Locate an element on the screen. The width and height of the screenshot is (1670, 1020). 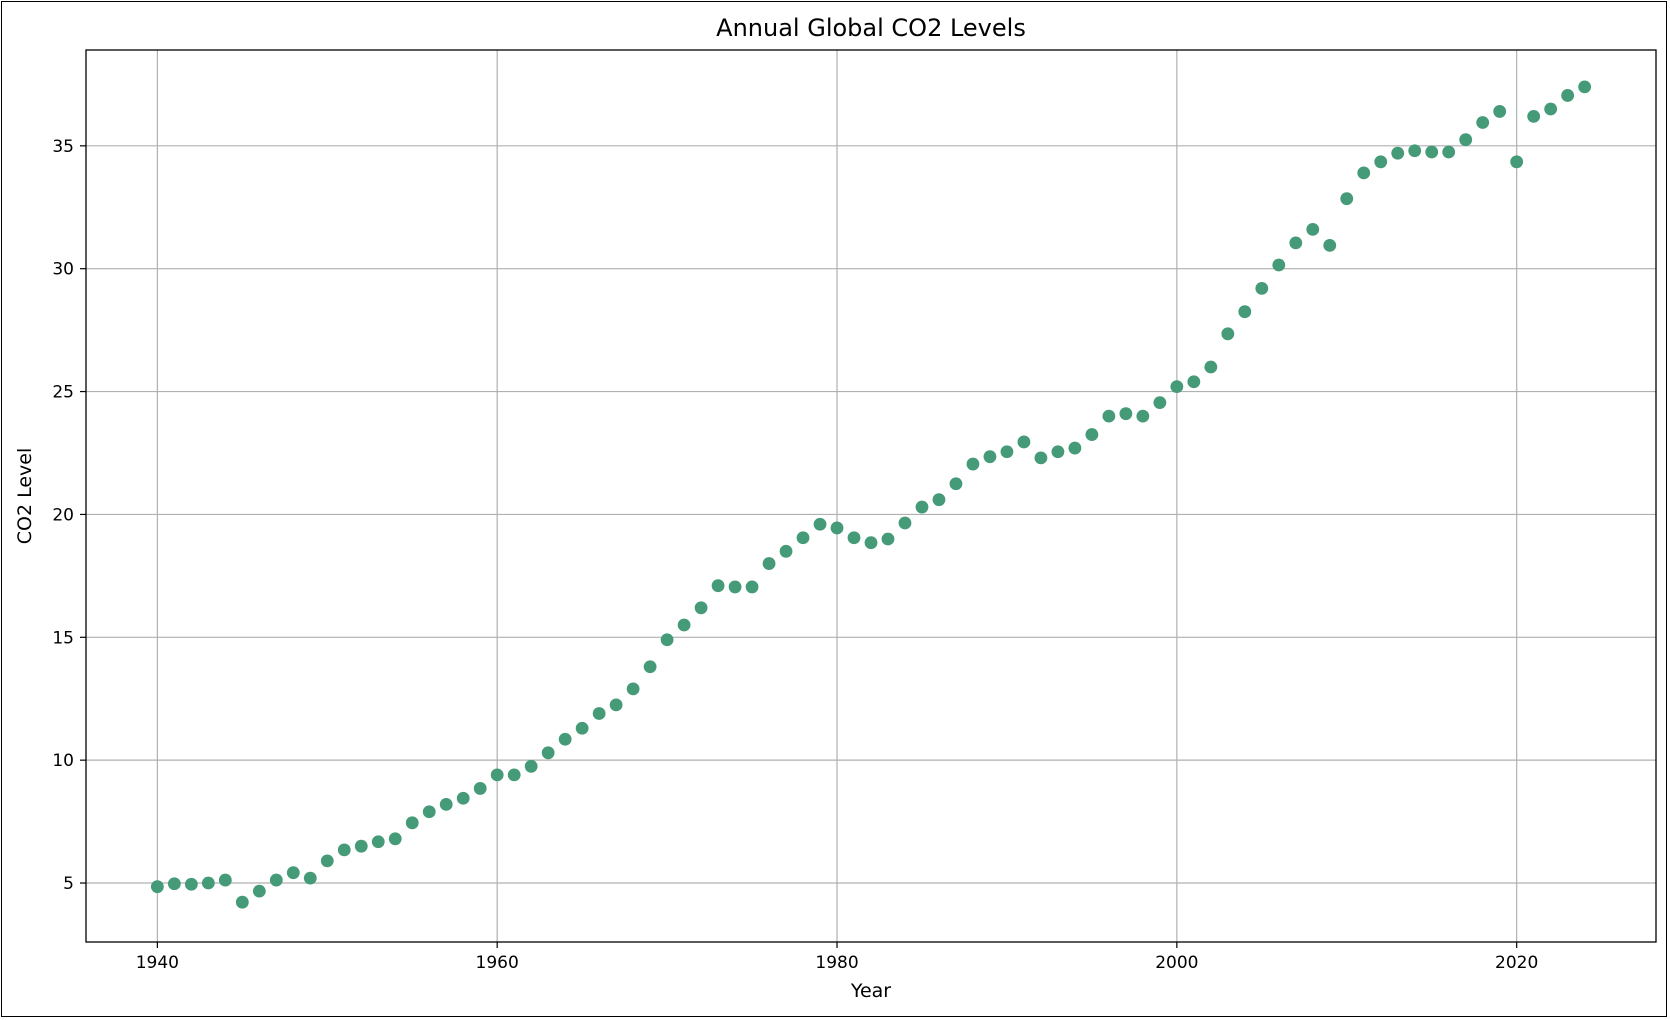
chart-title: Annual Global CO2 Levels is located at coordinates (871, 28).